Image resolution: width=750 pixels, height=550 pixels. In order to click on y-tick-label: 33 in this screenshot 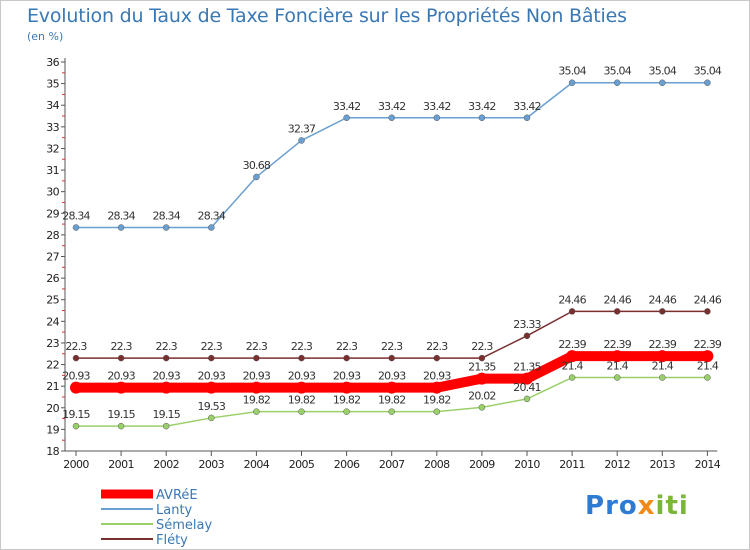, I will do `click(52, 127)`.